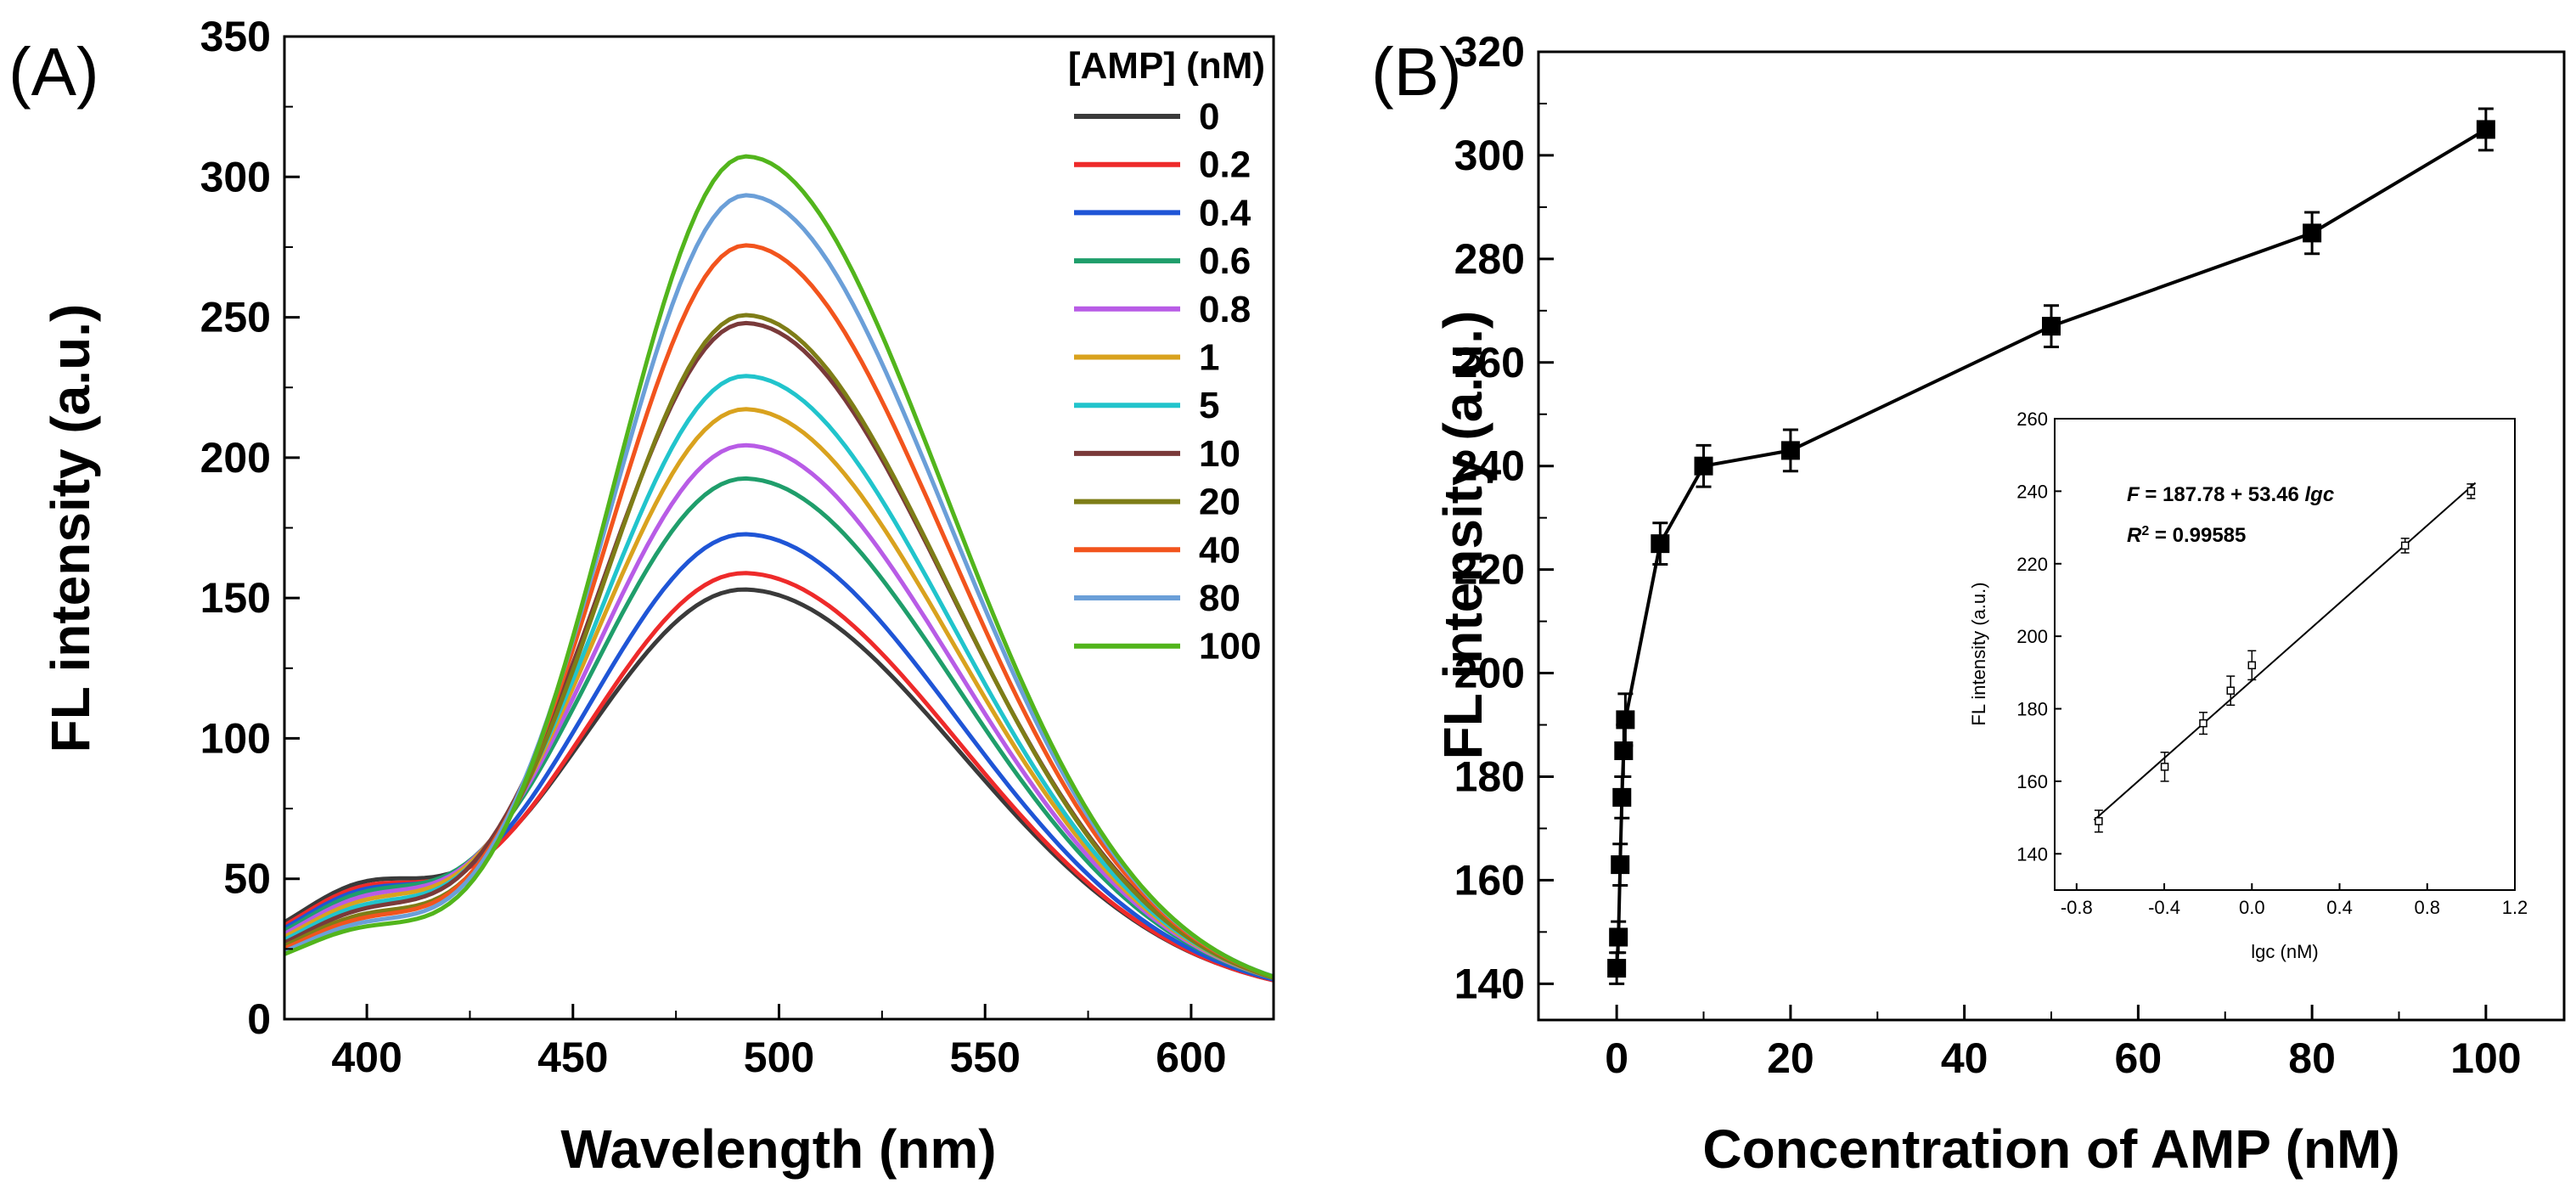 The width and height of the screenshot is (2576, 1189). Describe the element at coordinates (1209, 358) in the screenshot. I see `legend-label: 1` at that location.